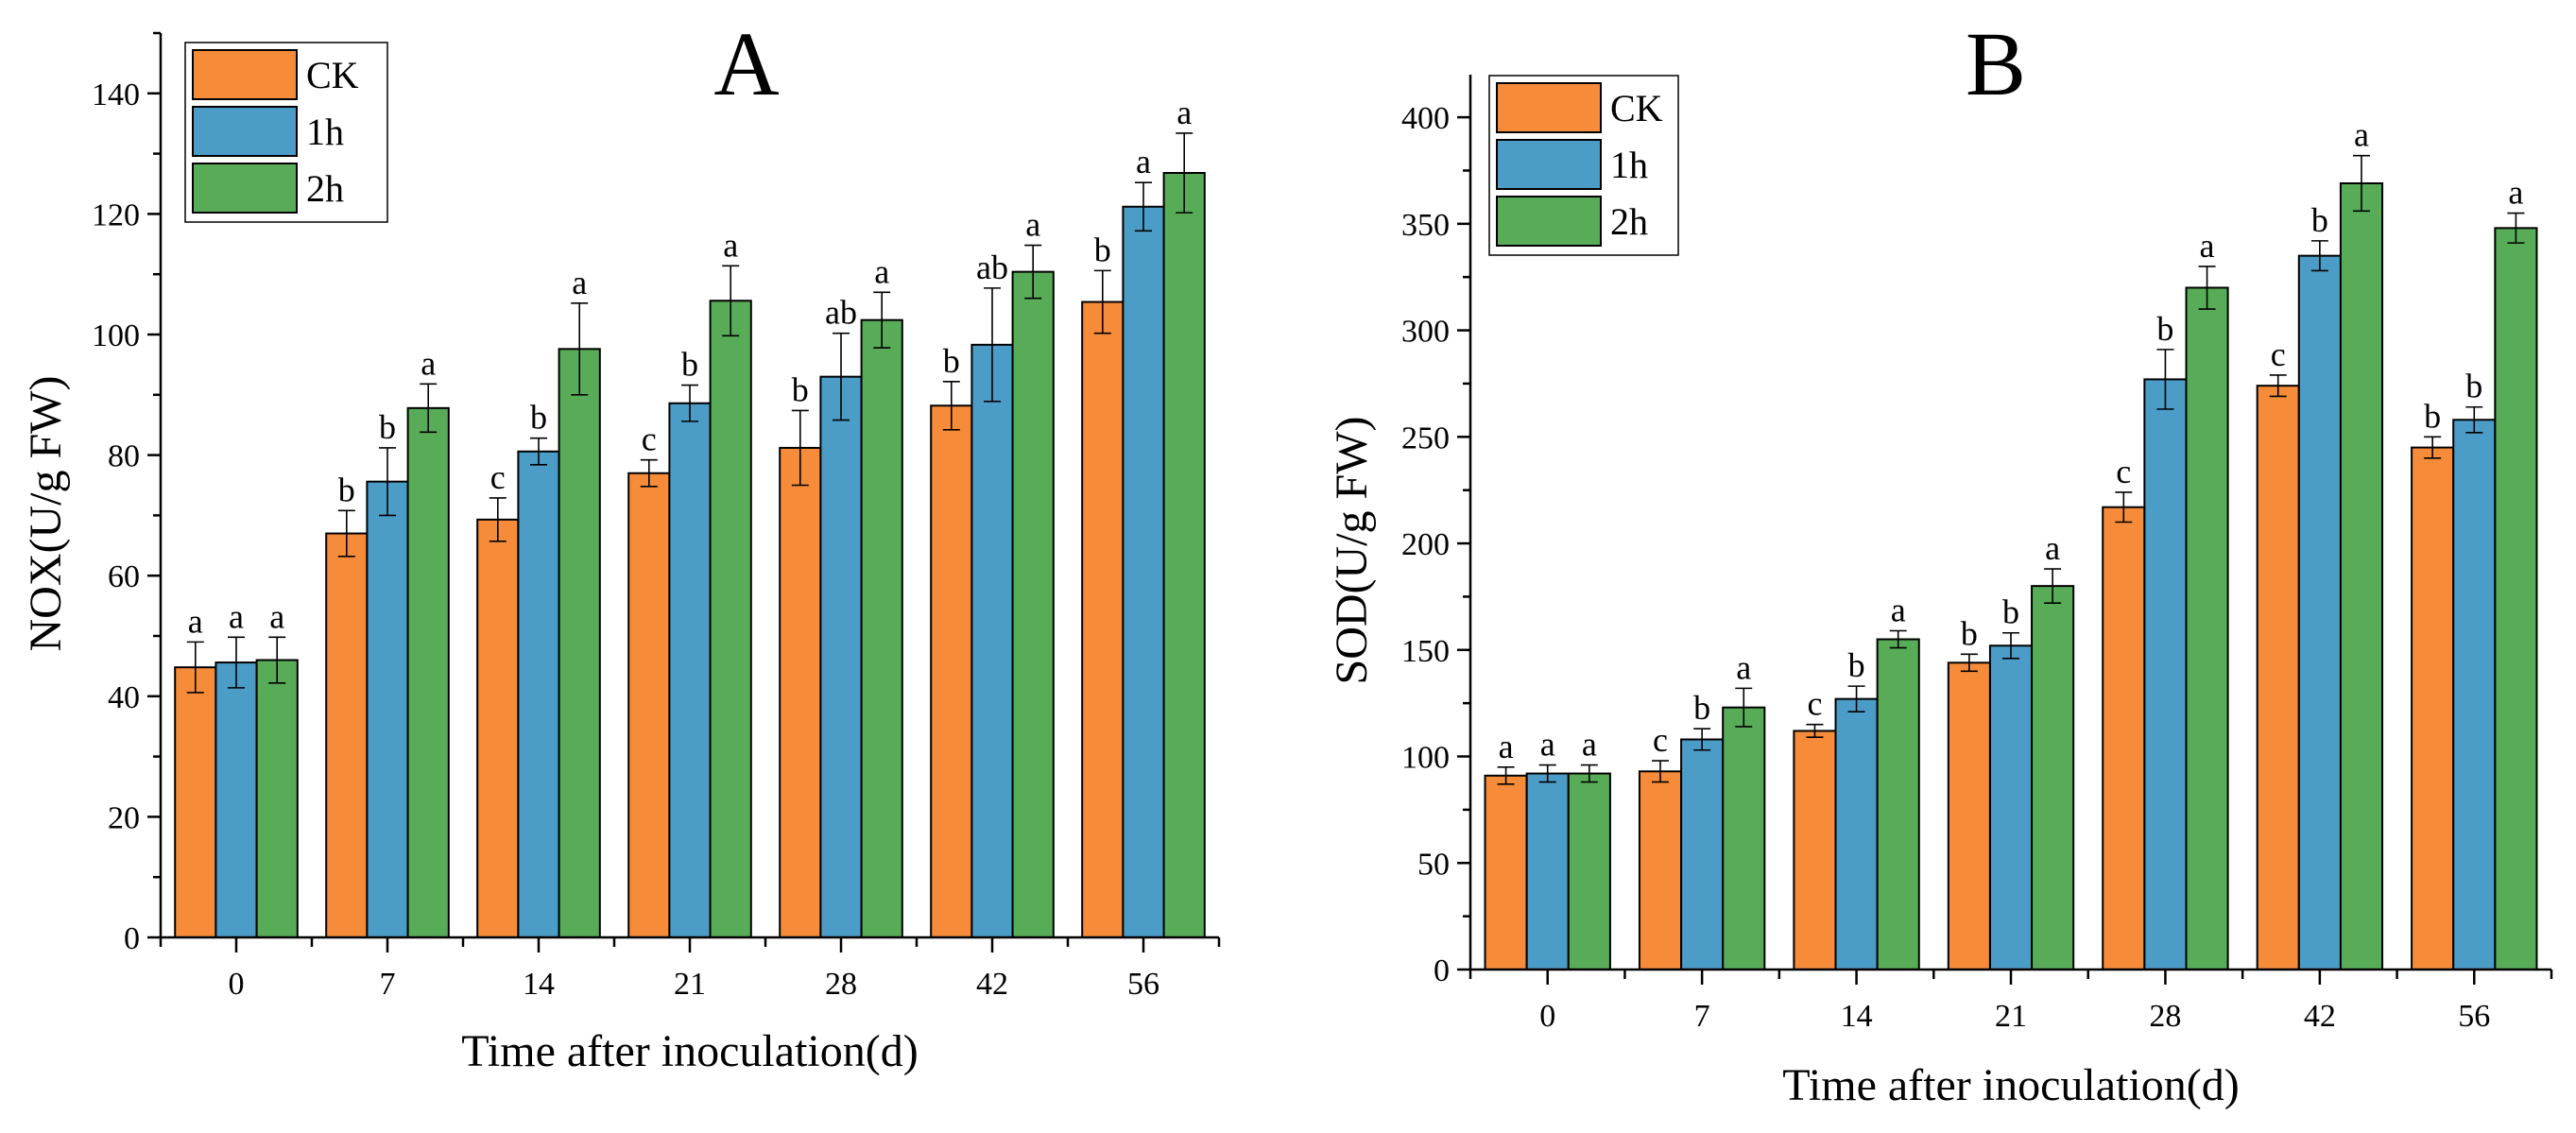  What do you see at coordinates (2207, 246) in the screenshot?
I see `panel-1-sig-label-2h-28: a` at bounding box center [2207, 246].